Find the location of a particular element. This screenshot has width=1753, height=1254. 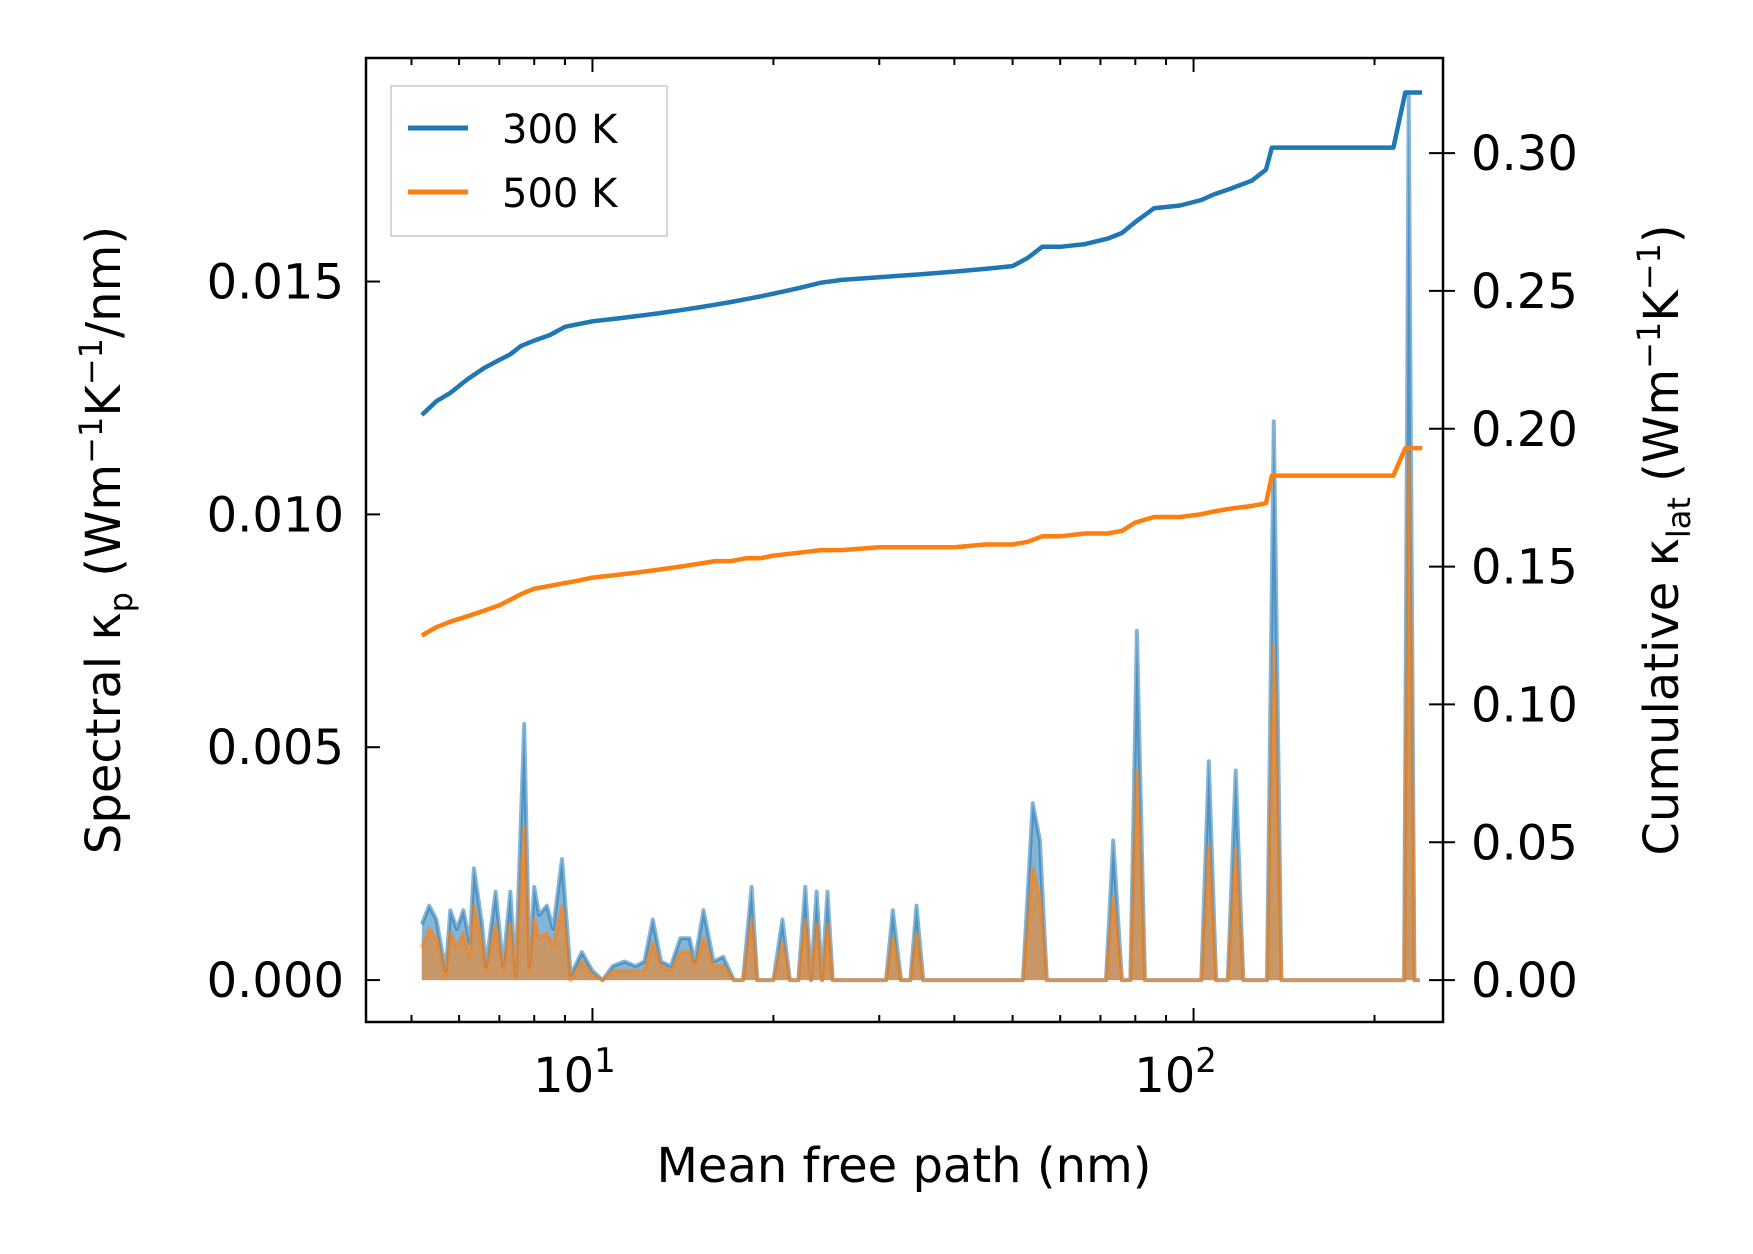

cumulative-line-500k is located at coordinates (921, 541).